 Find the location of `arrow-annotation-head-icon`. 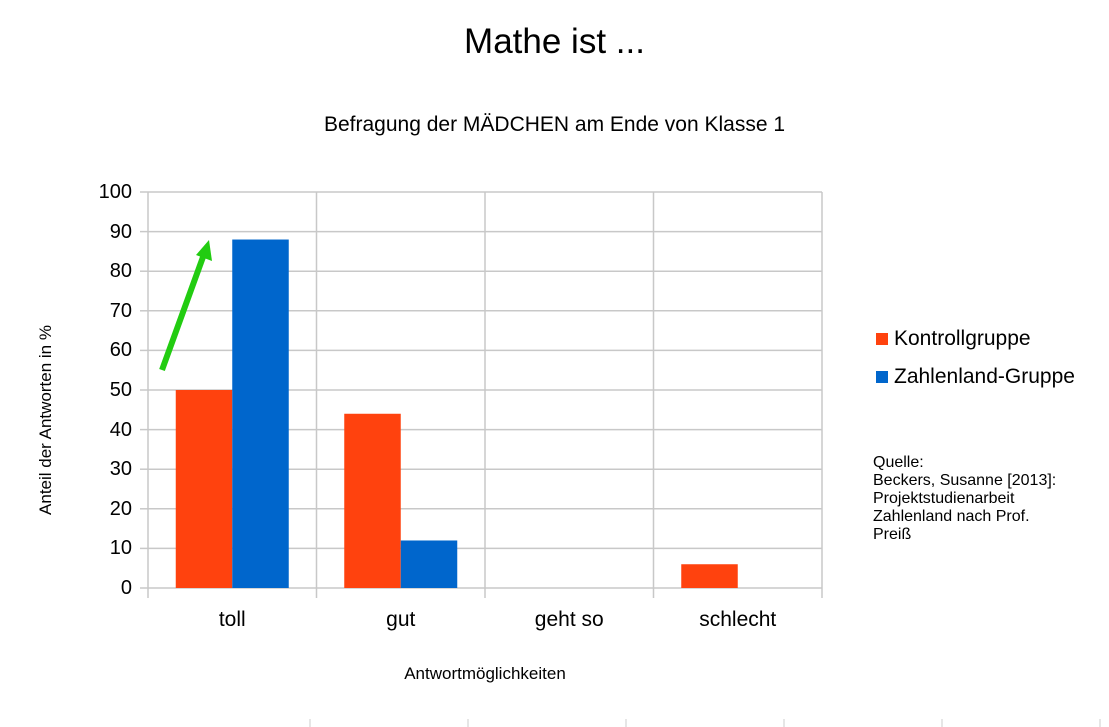

arrow-annotation-head-icon is located at coordinates (204, 250).